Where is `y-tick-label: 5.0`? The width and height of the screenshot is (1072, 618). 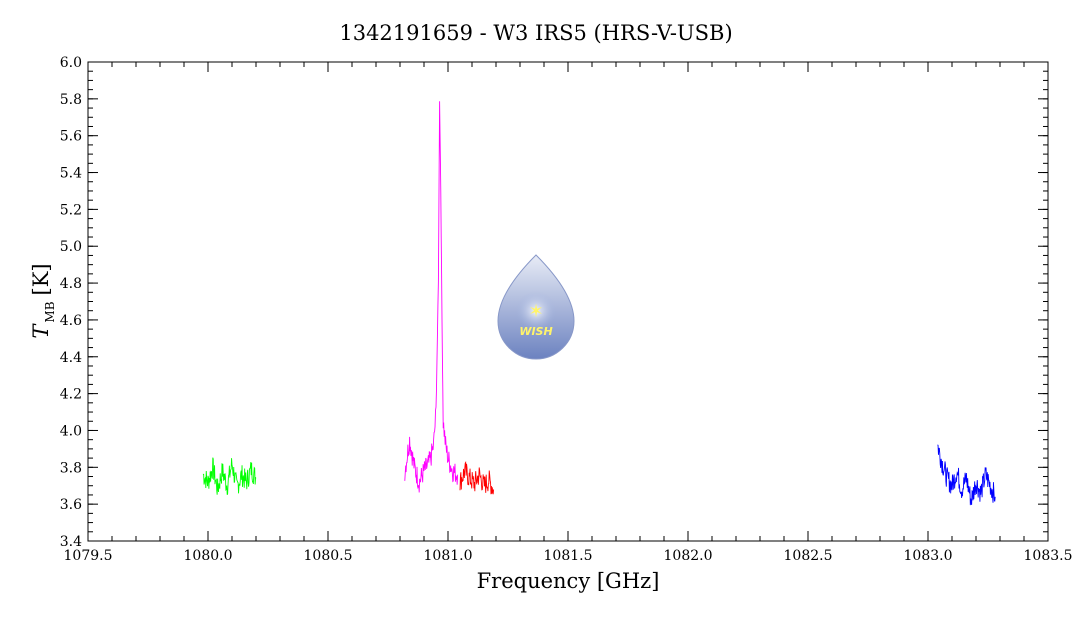 y-tick-label: 5.0 is located at coordinates (71, 247).